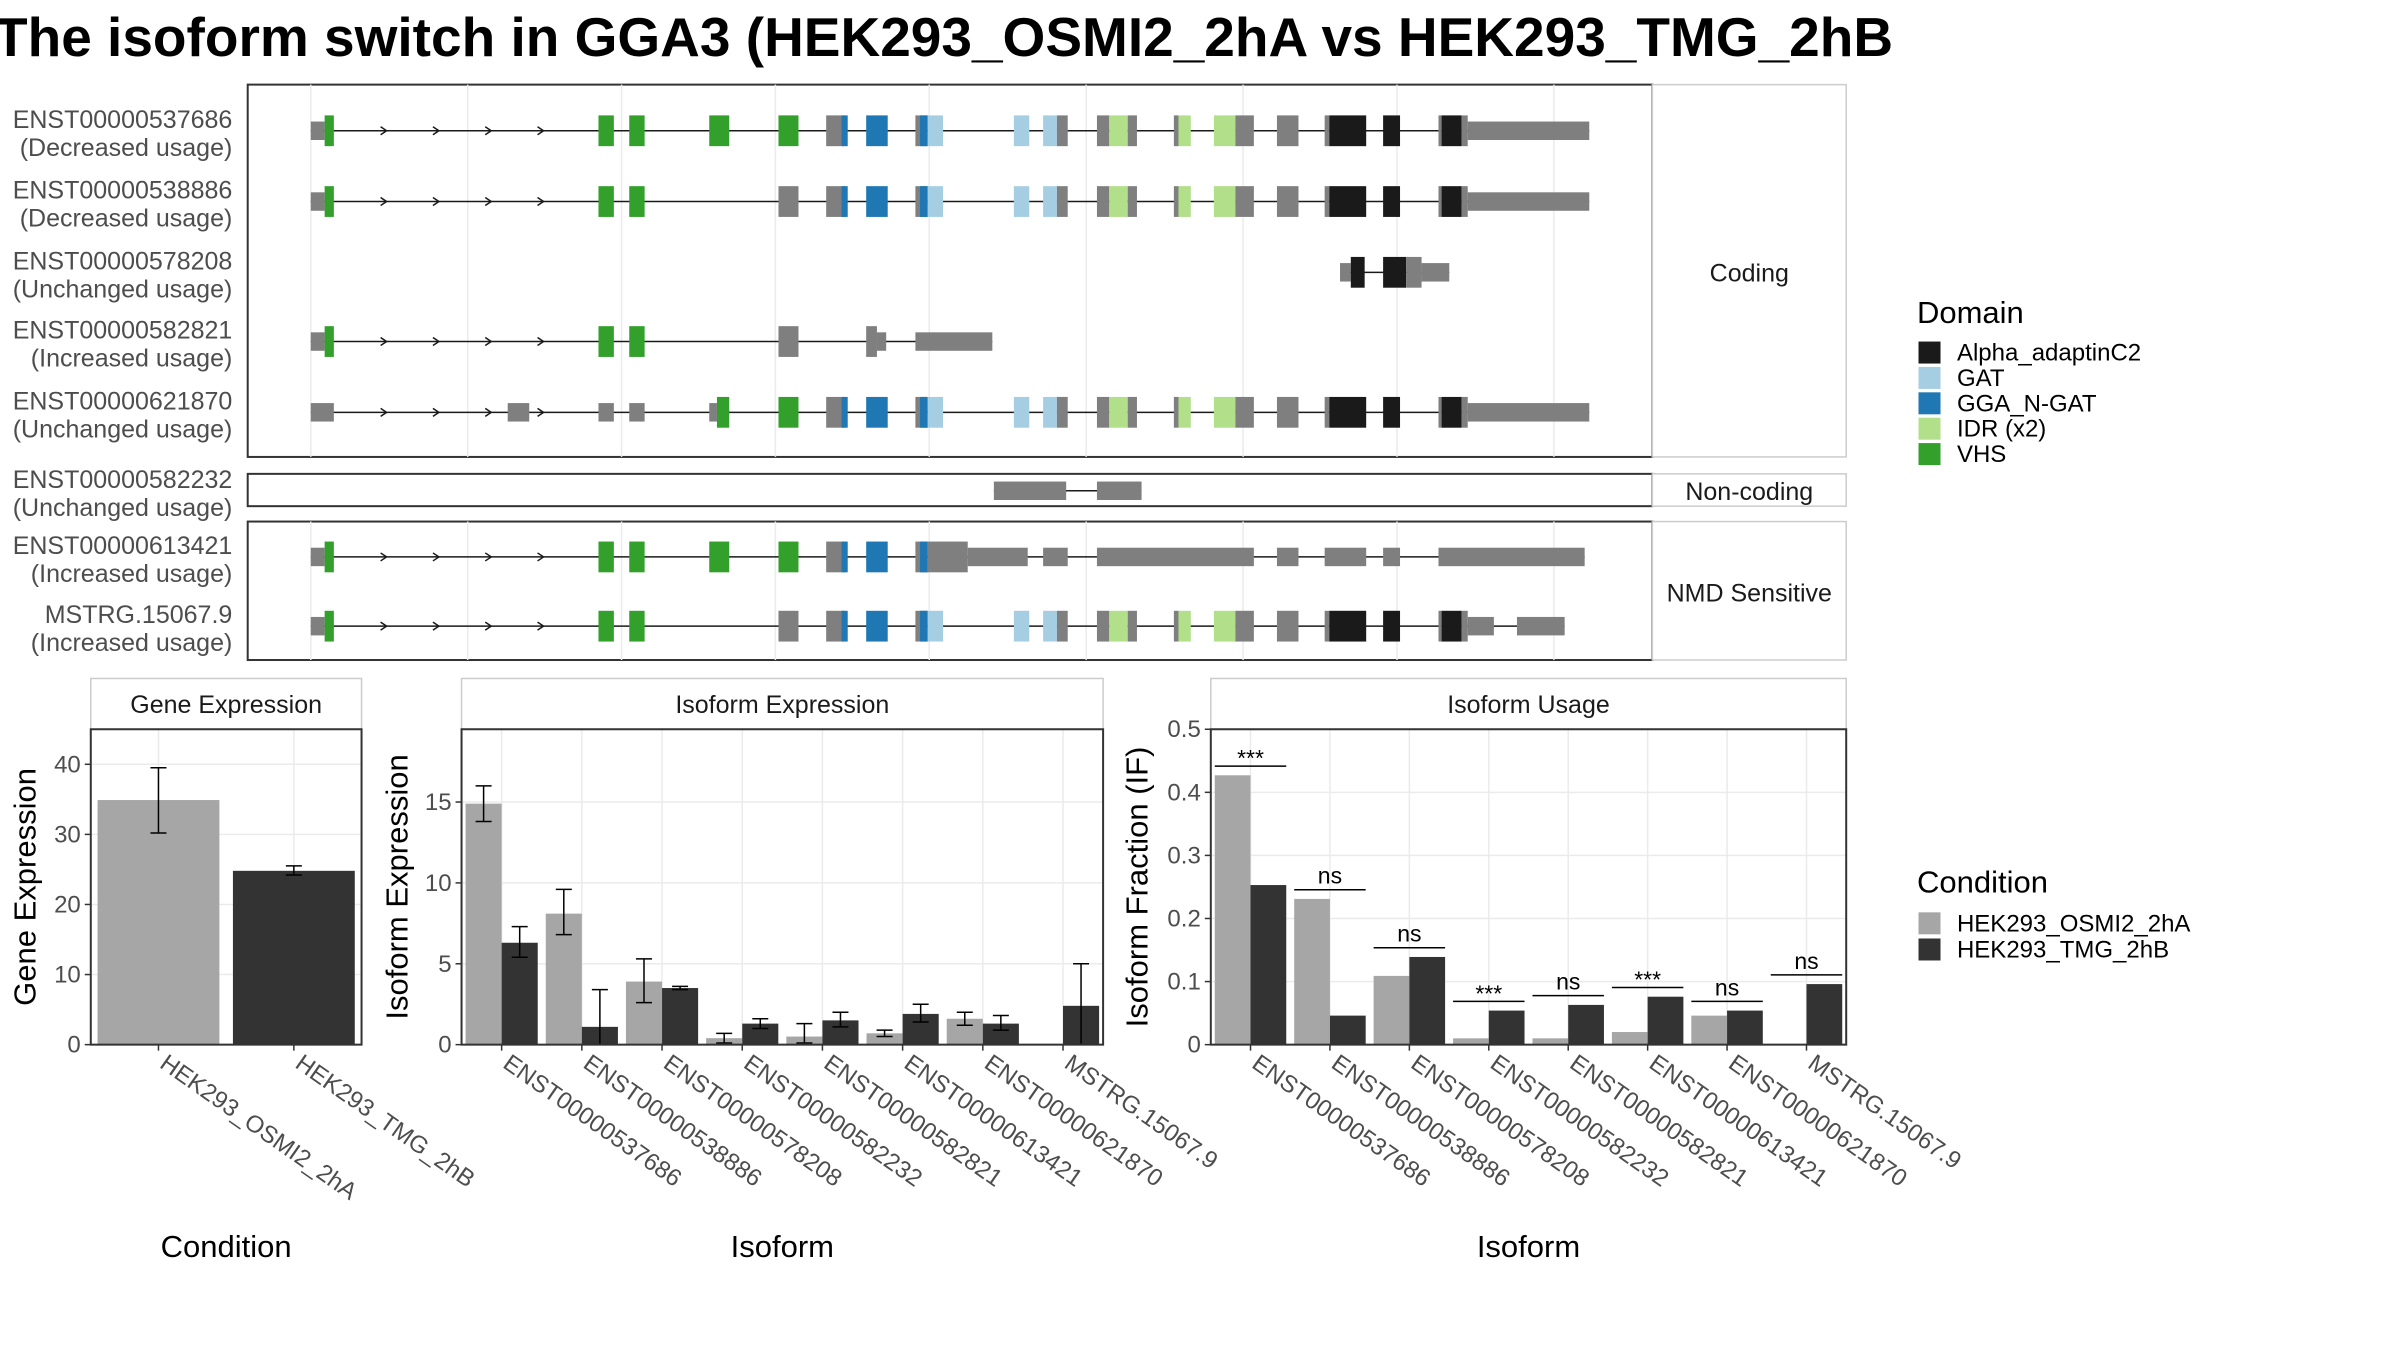  I want to click on domain-legend-title: Domain, so click(1970, 312).